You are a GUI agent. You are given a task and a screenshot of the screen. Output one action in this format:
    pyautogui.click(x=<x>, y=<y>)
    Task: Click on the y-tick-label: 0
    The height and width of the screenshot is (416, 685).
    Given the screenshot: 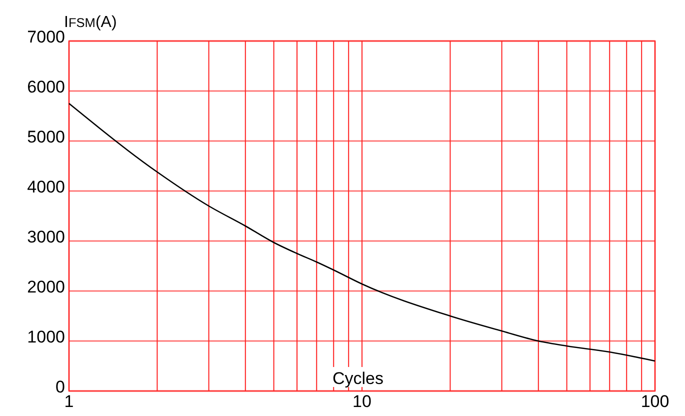 What is the action you would take?
    pyautogui.click(x=60, y=387)
    